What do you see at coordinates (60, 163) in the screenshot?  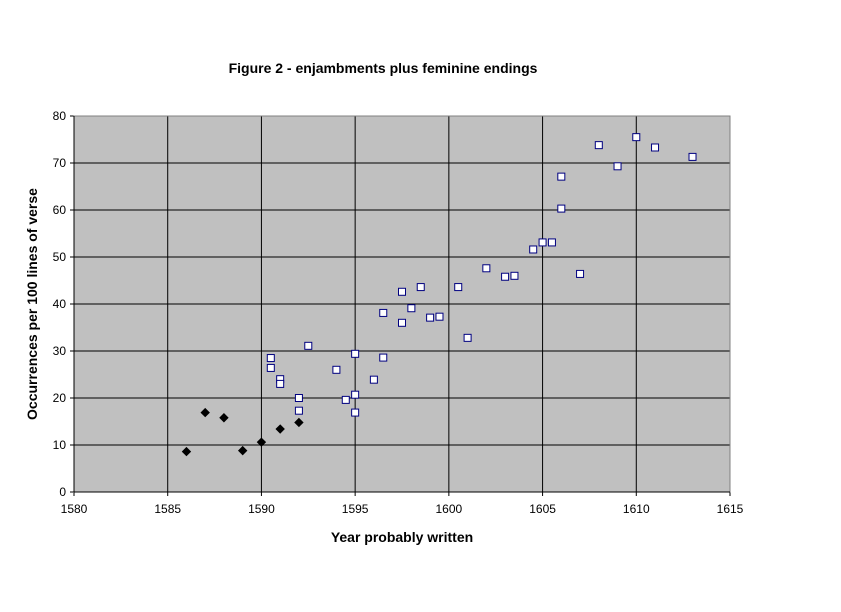 I see `y-tick-label: 70` at bounding box center [60, 163].